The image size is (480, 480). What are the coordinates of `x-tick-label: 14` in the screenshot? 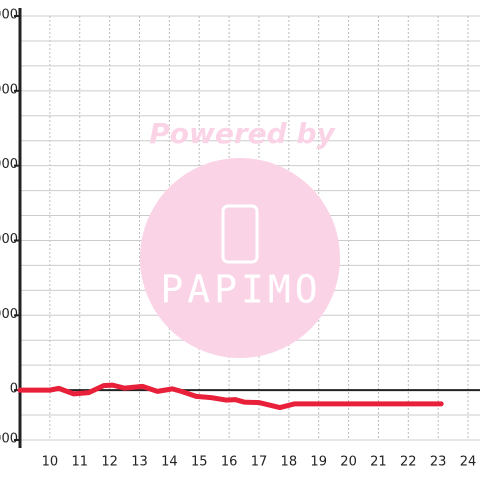 It's located at (169, 462).